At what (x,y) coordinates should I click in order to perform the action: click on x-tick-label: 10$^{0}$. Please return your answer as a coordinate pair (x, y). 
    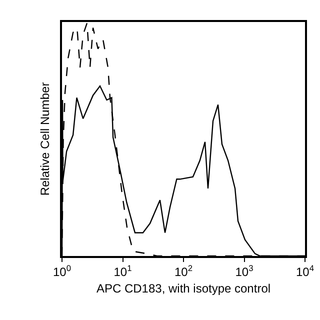
    Looking at the image, I should click on (62, 271).